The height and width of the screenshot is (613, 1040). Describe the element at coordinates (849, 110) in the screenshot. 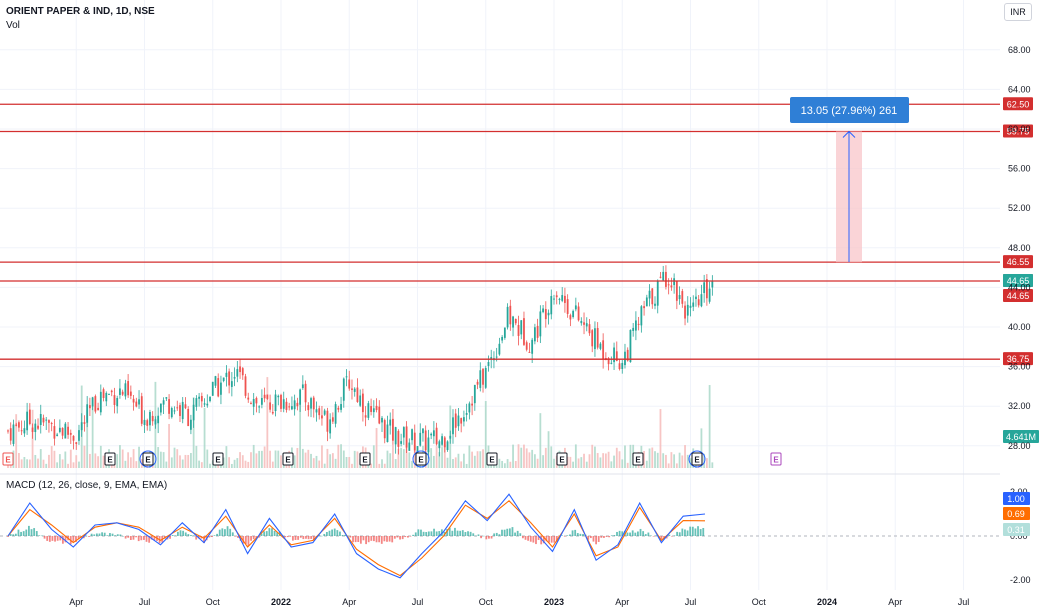

I see `measure-label-box` at that location.